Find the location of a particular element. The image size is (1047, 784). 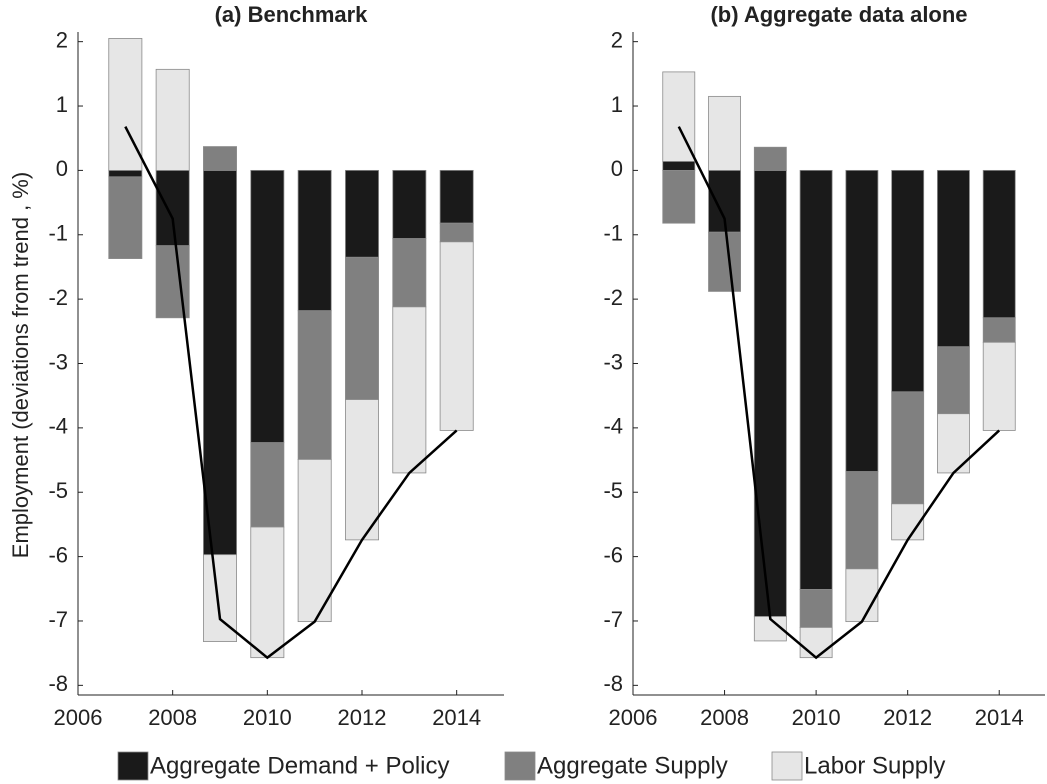

y-axis-label: Employment (deviations from trend , %) is located at coordinates (20, 365).